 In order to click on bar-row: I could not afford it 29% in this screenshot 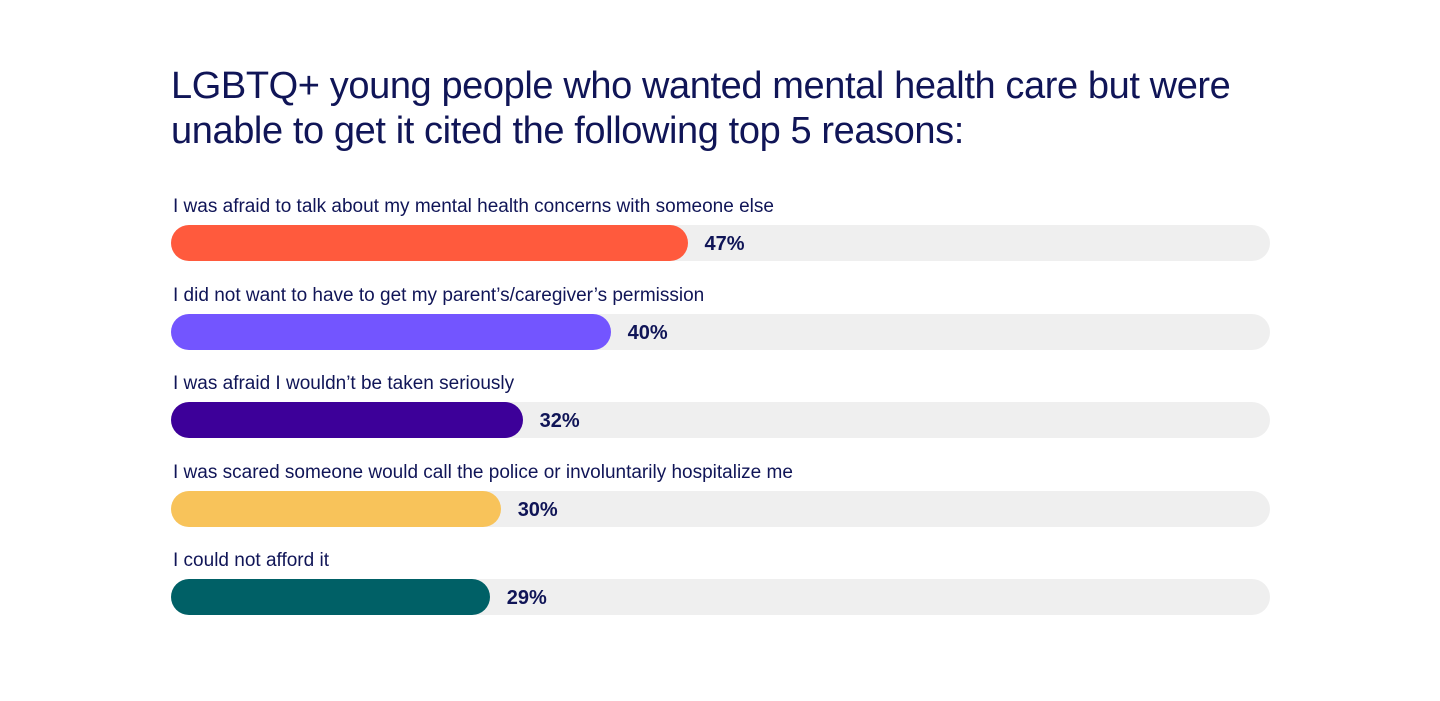, I will do `click(720, 589)`.